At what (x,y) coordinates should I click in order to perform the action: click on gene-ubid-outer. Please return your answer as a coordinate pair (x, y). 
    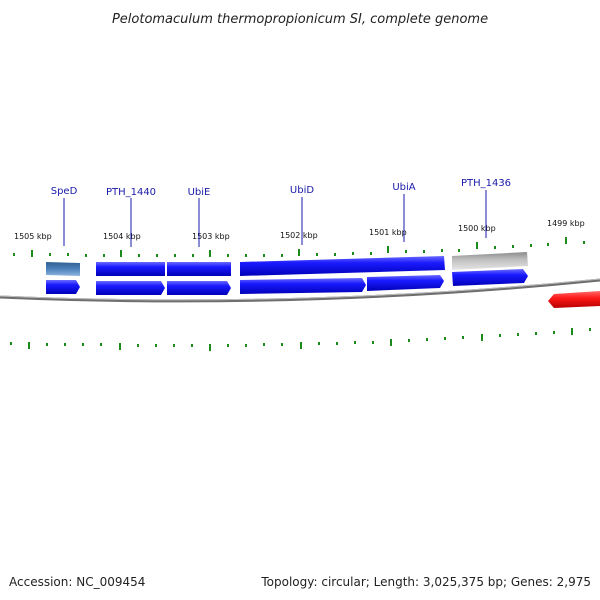
    Looking at the image, I should click on (342, 266).